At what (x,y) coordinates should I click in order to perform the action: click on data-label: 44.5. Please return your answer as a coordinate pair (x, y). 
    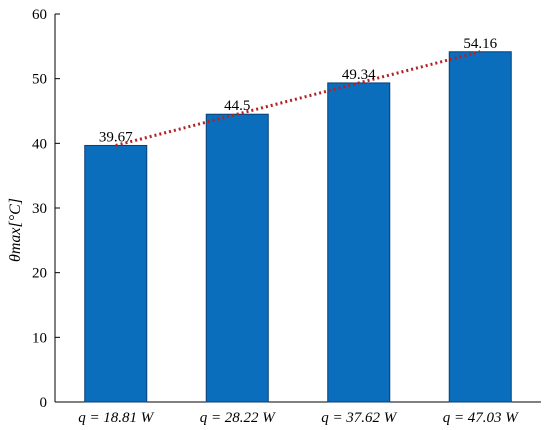
    Looking at the image, I should click on (237, 106).